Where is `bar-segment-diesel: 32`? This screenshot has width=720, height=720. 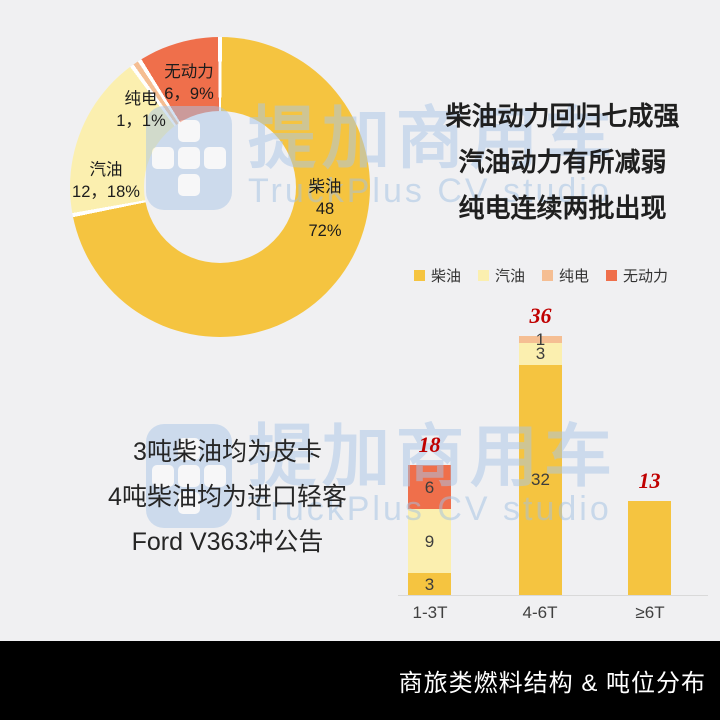
bar-segment-diesel: 32 is located at coordinates (540, 479).